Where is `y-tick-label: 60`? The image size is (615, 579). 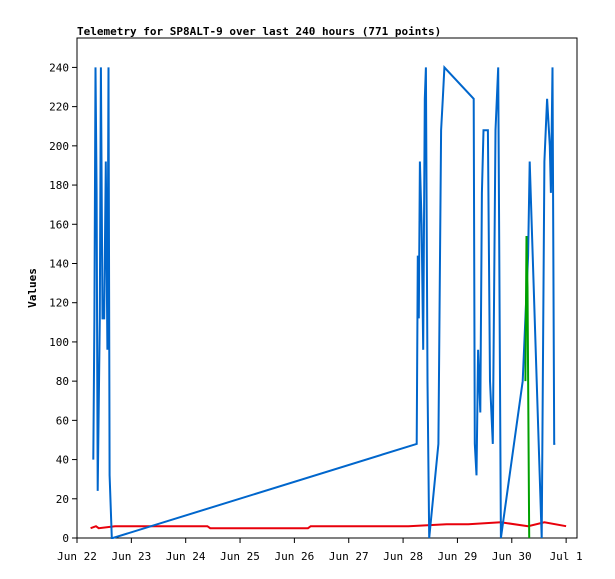 y-tick-label: 60 is located at coordinates (62, 420).